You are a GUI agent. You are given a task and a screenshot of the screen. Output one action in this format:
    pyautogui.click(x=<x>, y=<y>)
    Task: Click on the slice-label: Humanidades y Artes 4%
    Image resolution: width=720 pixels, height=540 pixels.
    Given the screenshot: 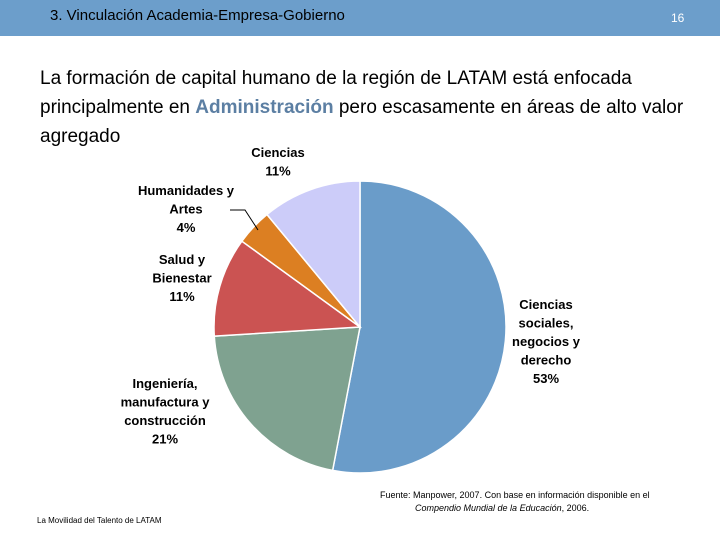 What is the action you would take?
    pyautogui.click(x=186, y=209)
    